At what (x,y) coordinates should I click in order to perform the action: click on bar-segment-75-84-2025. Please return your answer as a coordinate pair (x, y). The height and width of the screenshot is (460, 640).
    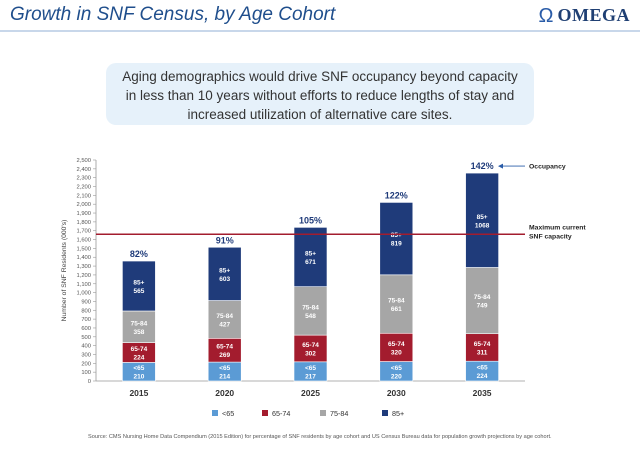
    Looking at the image, I should click on (310, 311).